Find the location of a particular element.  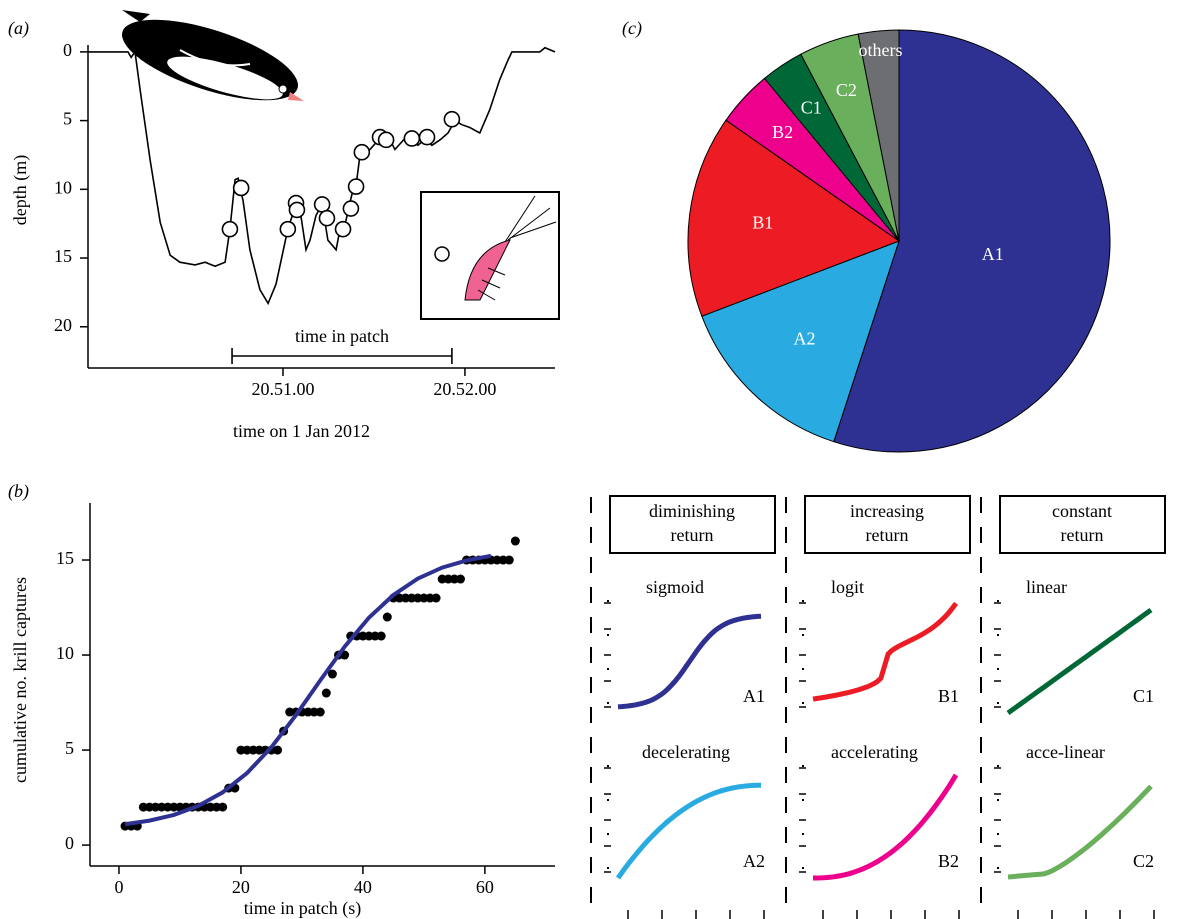

pie-label: B1 is located at coordinates (762, 222).